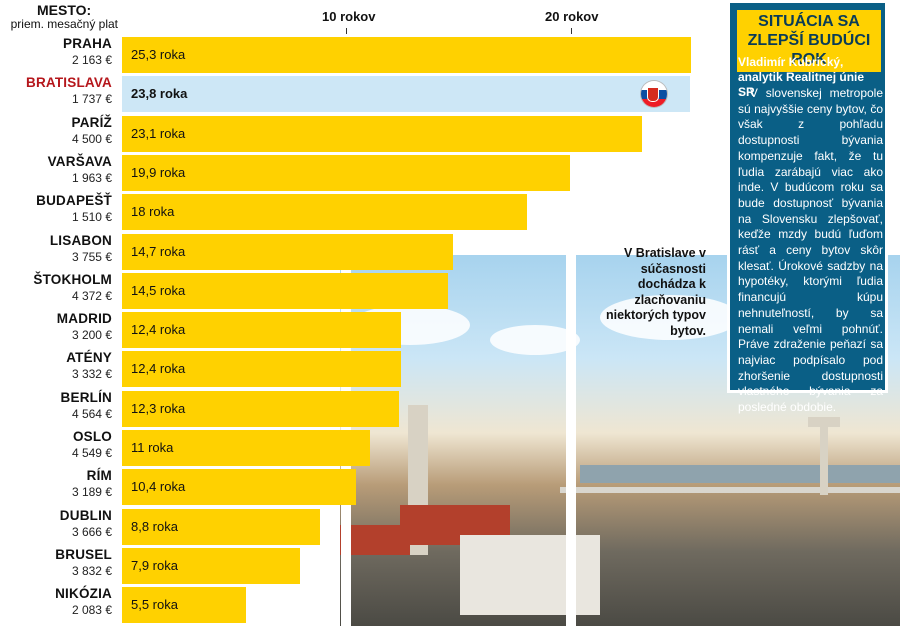  I want to click on city-name: BERLÍN, so click(86, 397).